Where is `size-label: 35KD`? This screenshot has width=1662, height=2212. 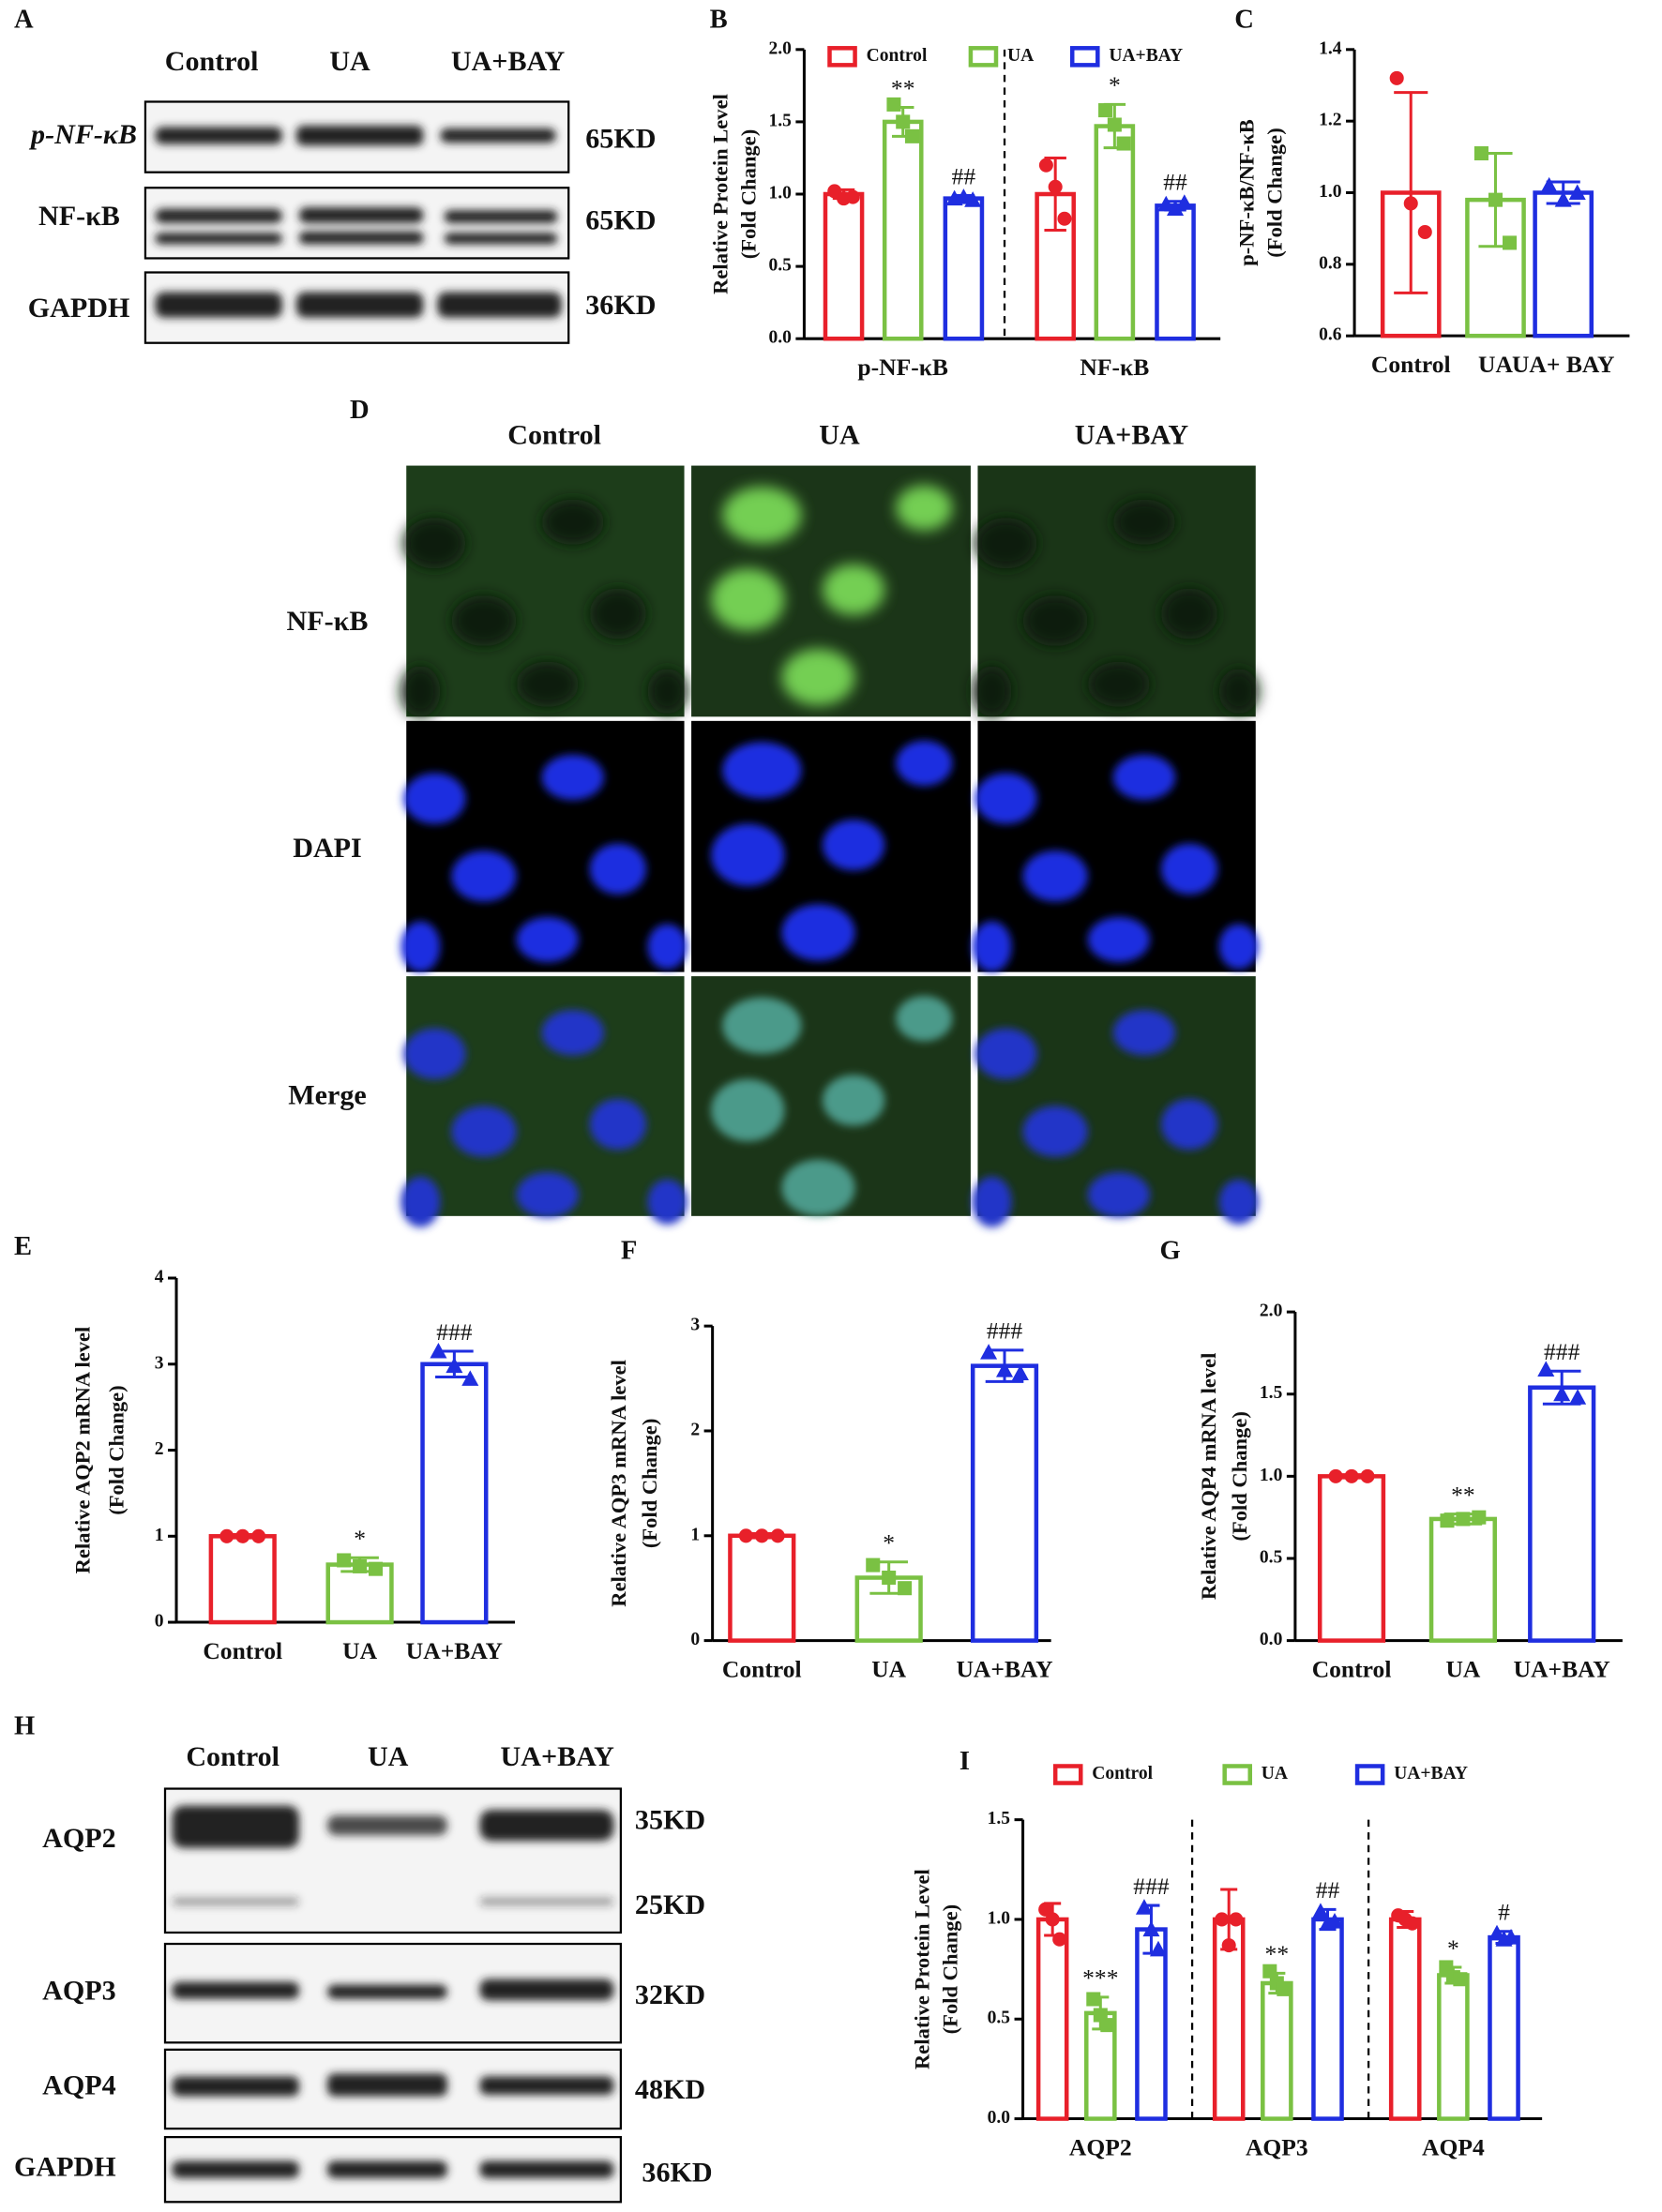 size-label: 35KD is located at coordinates (670, 1820).